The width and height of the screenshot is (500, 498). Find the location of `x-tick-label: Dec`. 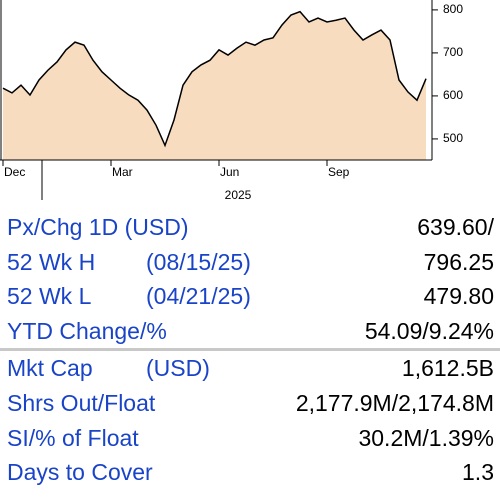

x-tick-label: Dec is located at coordinates (14, 172).